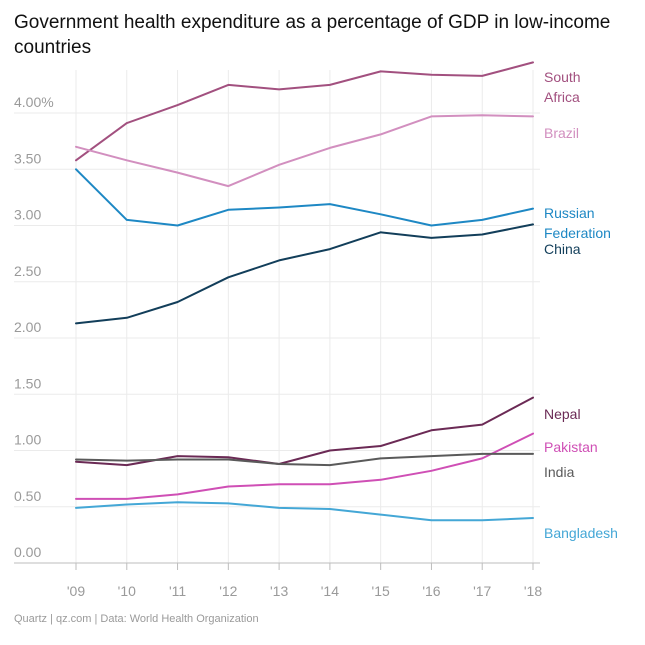  What do you see at coordinates (27, 440) in the screenshot?
I see `y-tick-label: 1.00` at bounding box center [27, 440].